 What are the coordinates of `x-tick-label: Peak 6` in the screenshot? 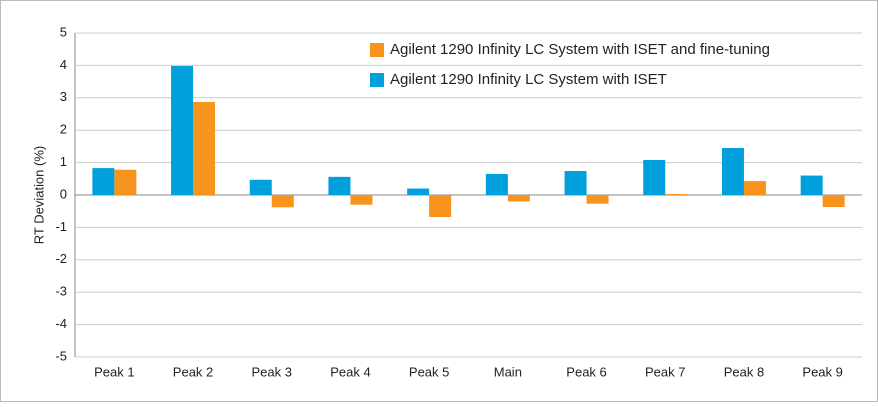 It's located at (586, 371).